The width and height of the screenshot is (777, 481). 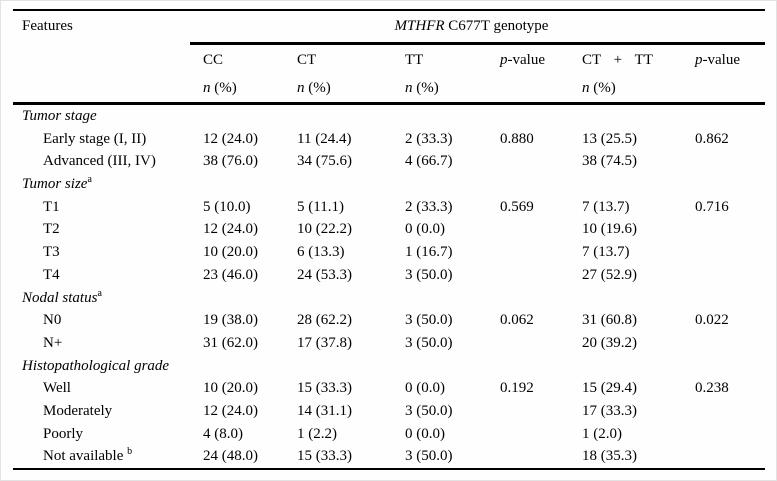 I want to click on column-header-p-value-1: p-value, so click(x=541, y=60).